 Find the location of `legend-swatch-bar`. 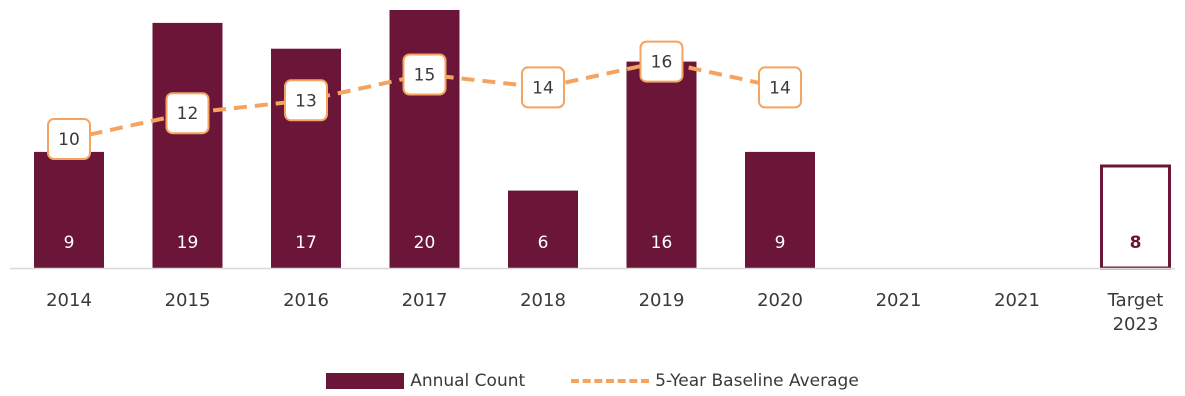

legend-swatch-bar is located at coordinates (365, 381).